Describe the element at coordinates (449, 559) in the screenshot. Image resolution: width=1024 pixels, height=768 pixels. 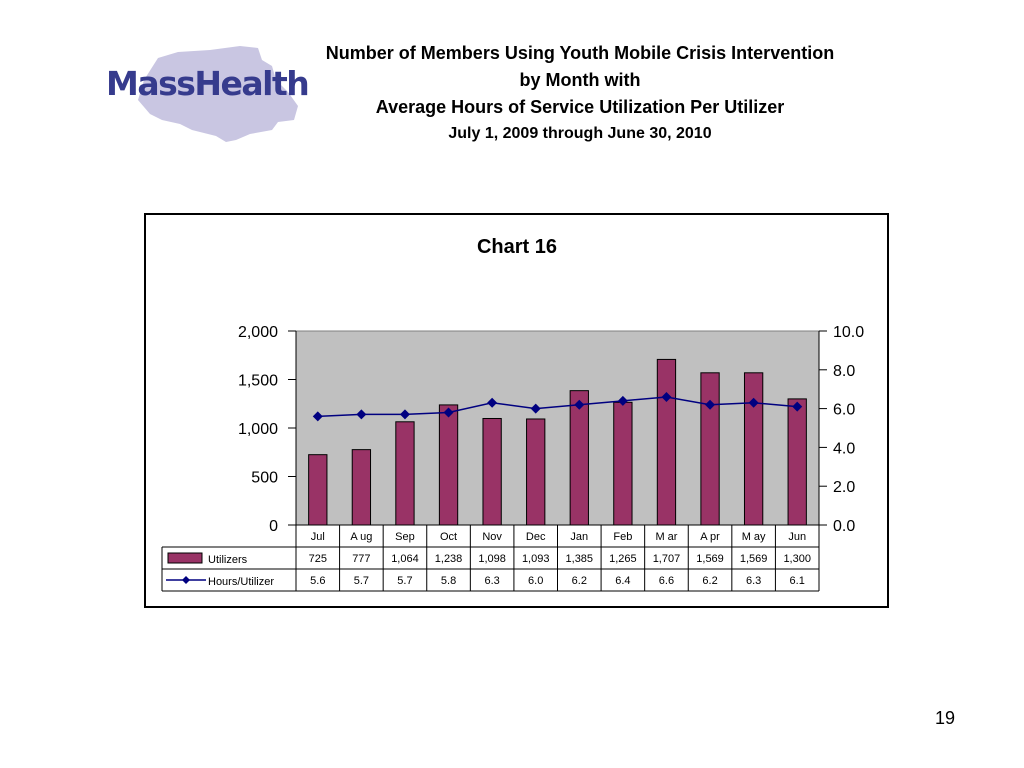
I see `table-value-utilizers: 1,238` at that location.